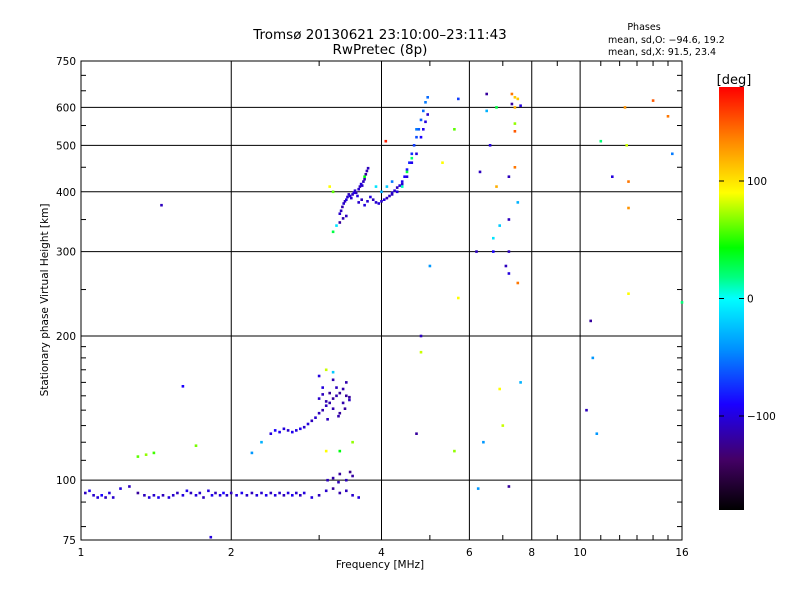 The image size is (800, 600). I want to click on colorbar-tick-label: 100, so click(757, 182).